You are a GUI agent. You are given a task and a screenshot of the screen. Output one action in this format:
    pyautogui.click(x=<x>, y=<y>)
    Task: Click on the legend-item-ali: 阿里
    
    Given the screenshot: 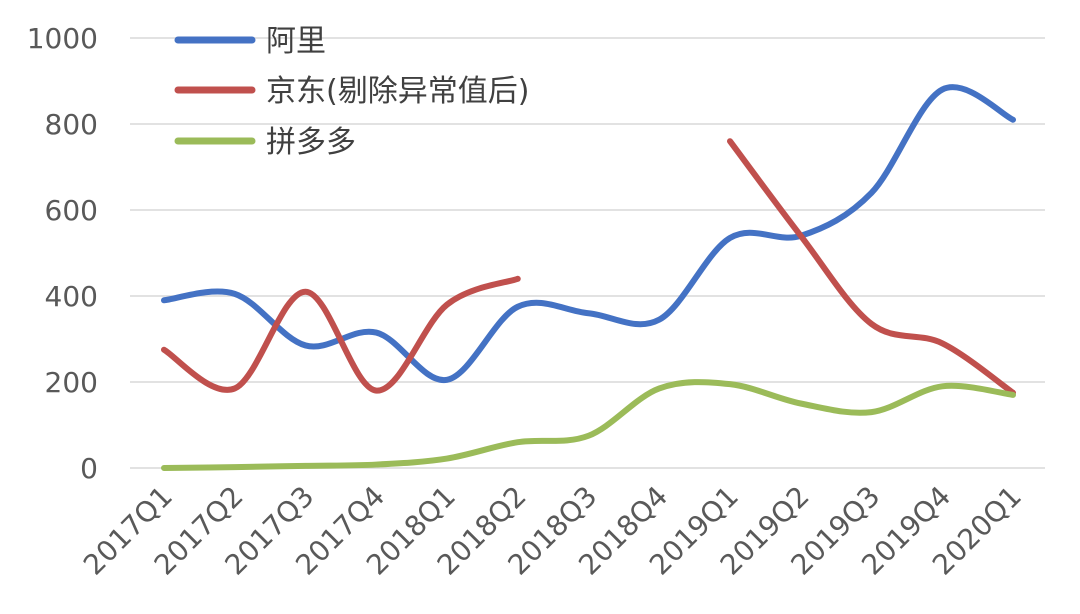 What is the action you would take?
    pyautogui.click(x=296, y=41)
    